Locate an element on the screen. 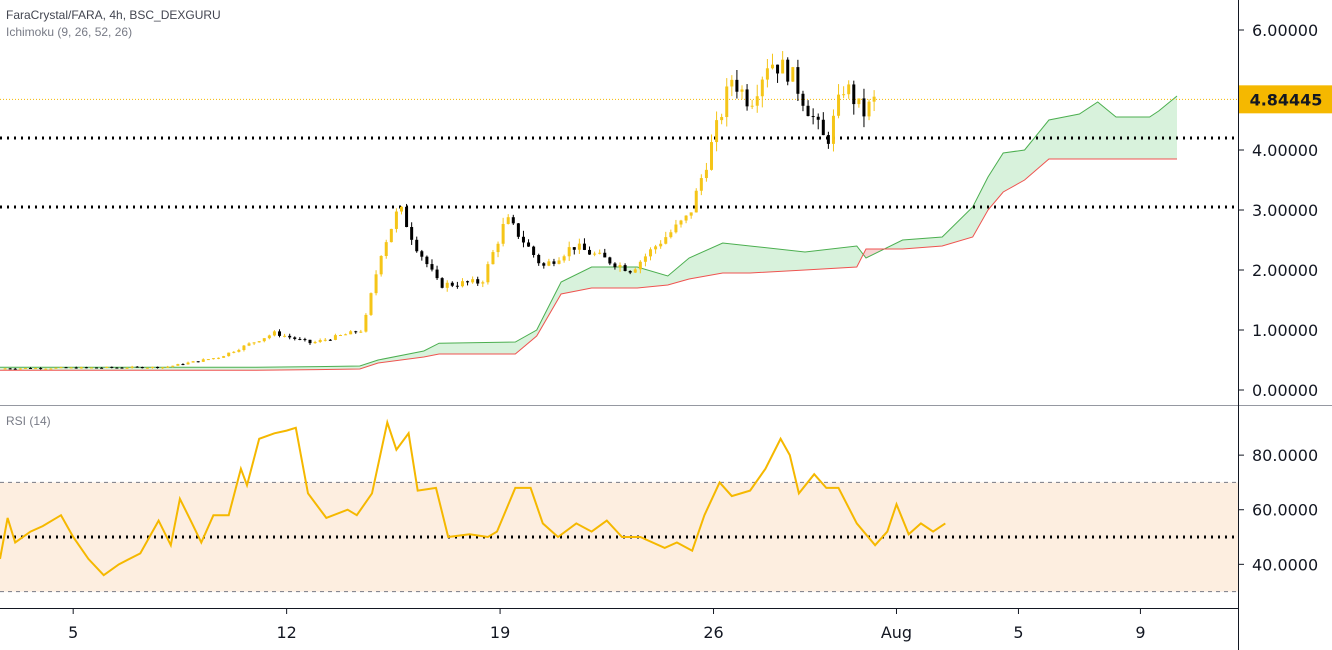 The image size is (1332, 650). price-axis-tick-label: 0.00000 is located at coordinates (1285, 390).